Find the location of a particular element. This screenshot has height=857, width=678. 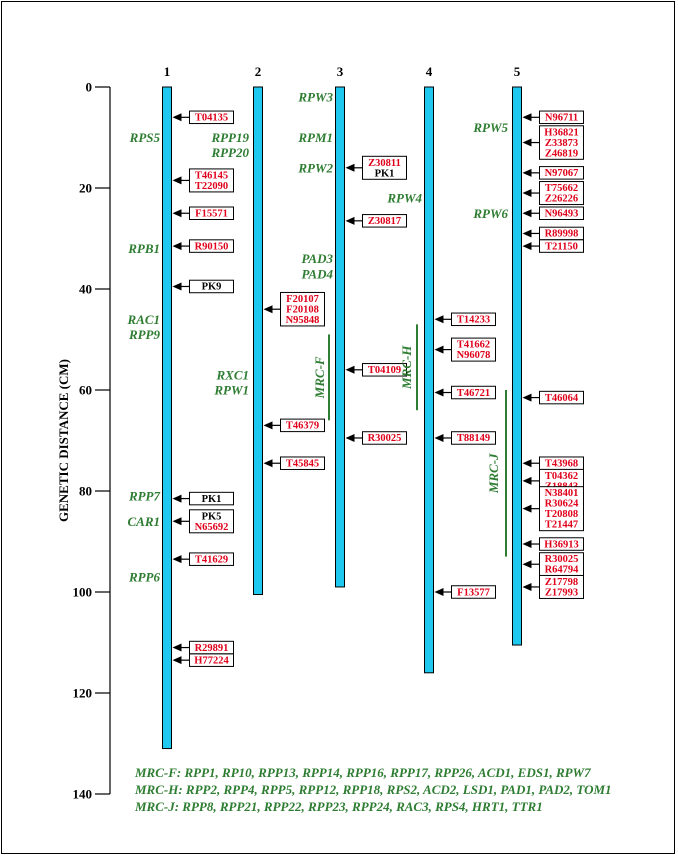

marker-group: PK1 is located at coordinates (203, 498).